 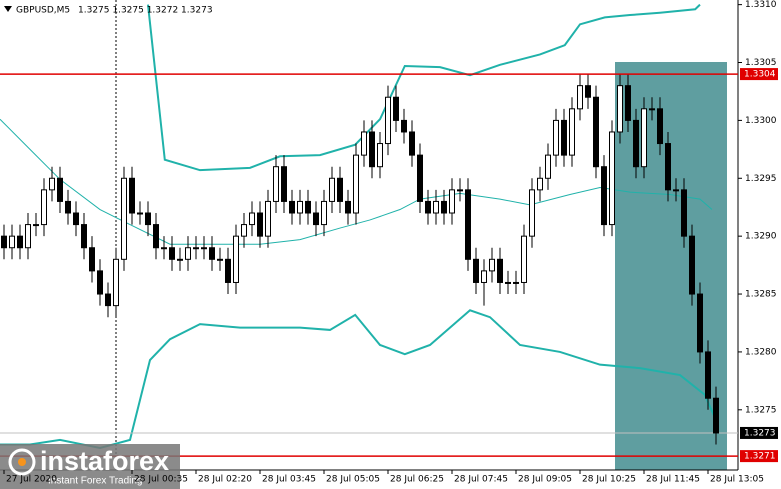 I want to click on logo-dot, so click(x=22, y=462).